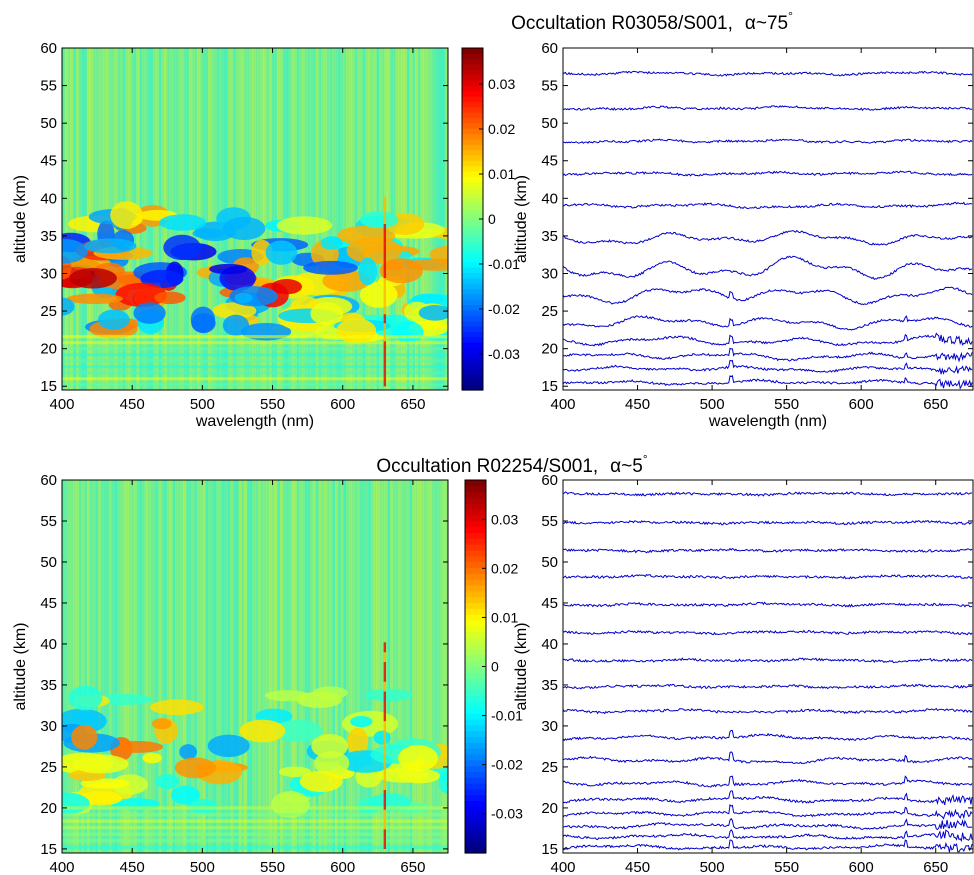 The image size is (974, 875). I want to click on y-tick-label: 50, so click(48, 123).